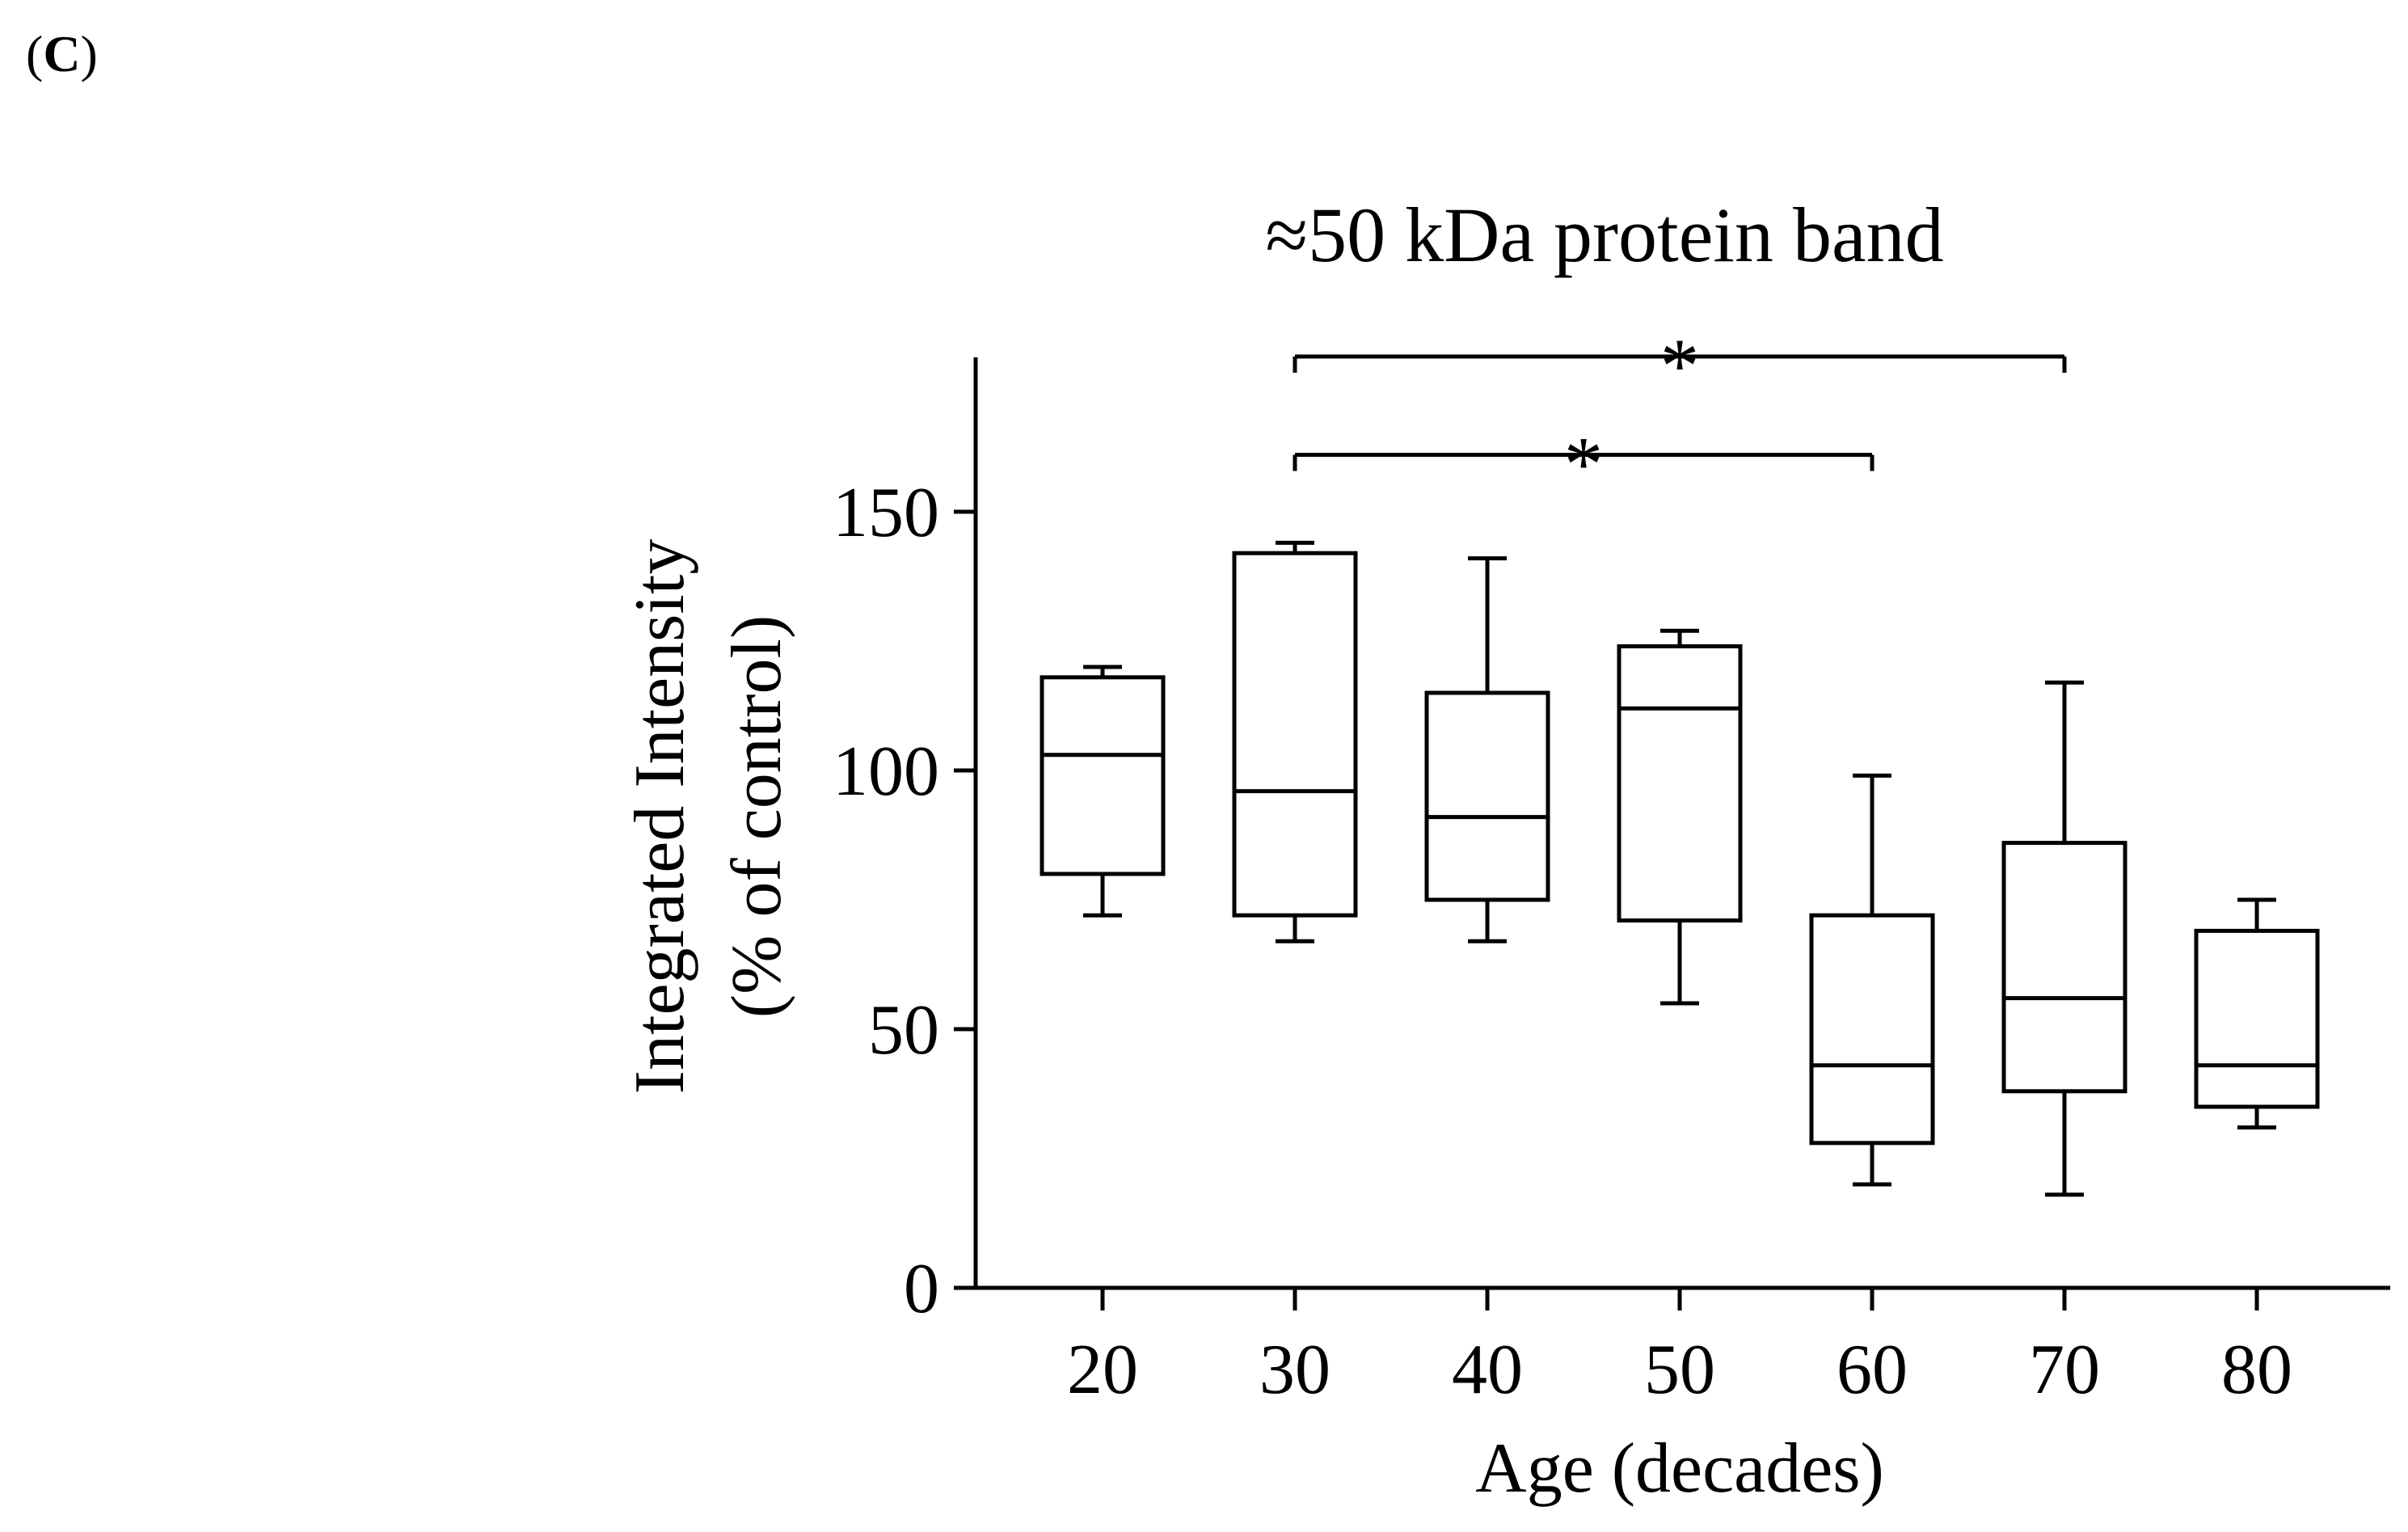 Image resolution: width=2408 pixels, height=1532 pixels. Describe the element at coordinates (1679, 1468) in the screenshot. I see `x-axis-label: Age (decades)` at that location.